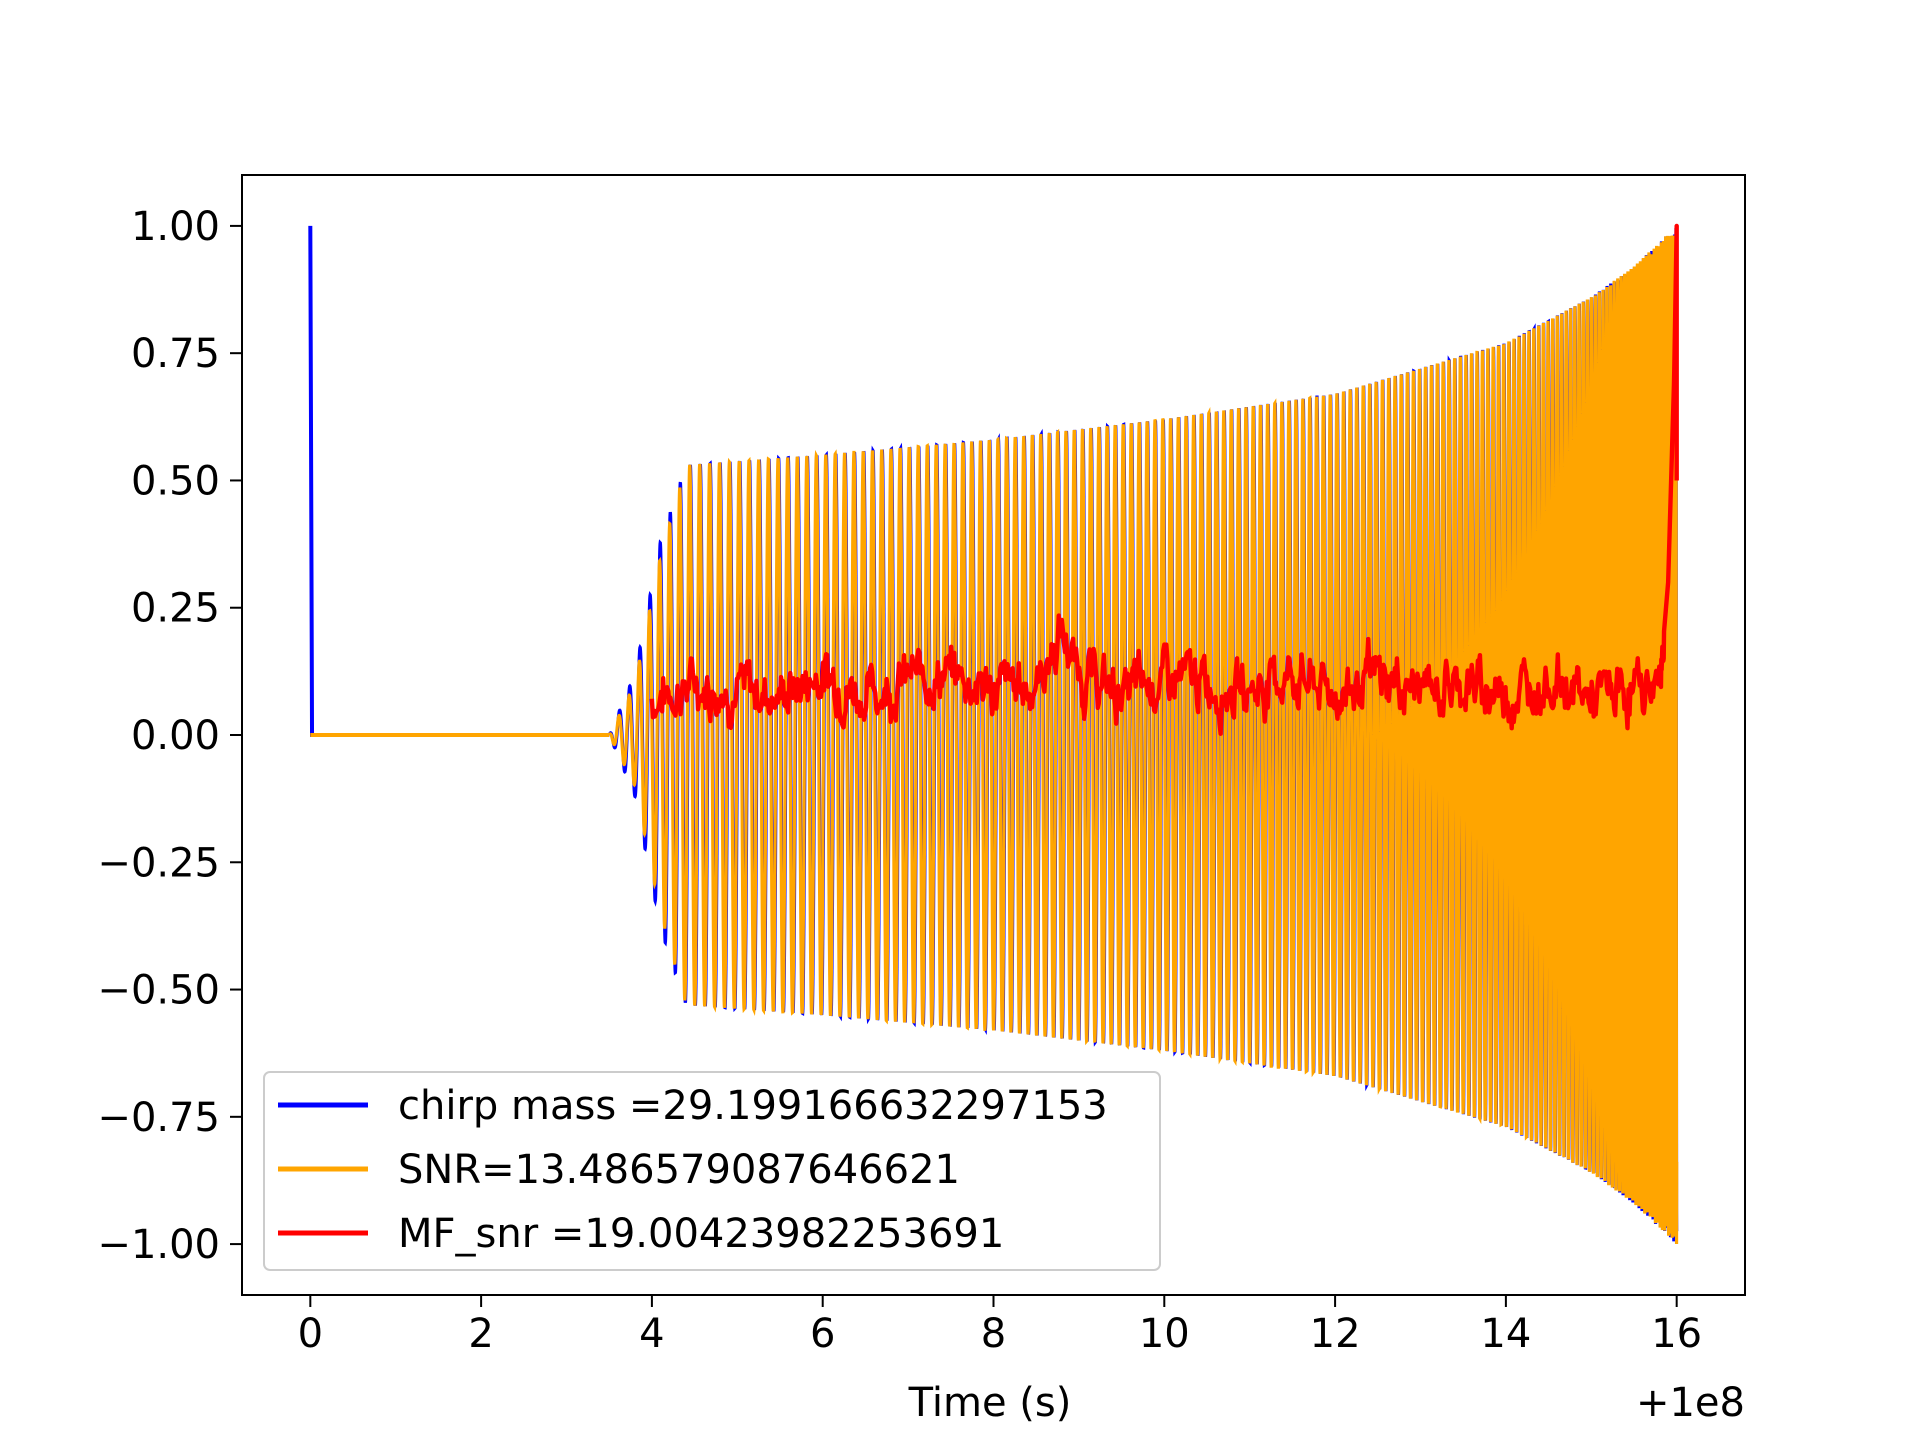 Image resolution: width=1920 pixels, height=1440 pixels. I want to click on y-tick-label: 0.25, so click(175, 609).